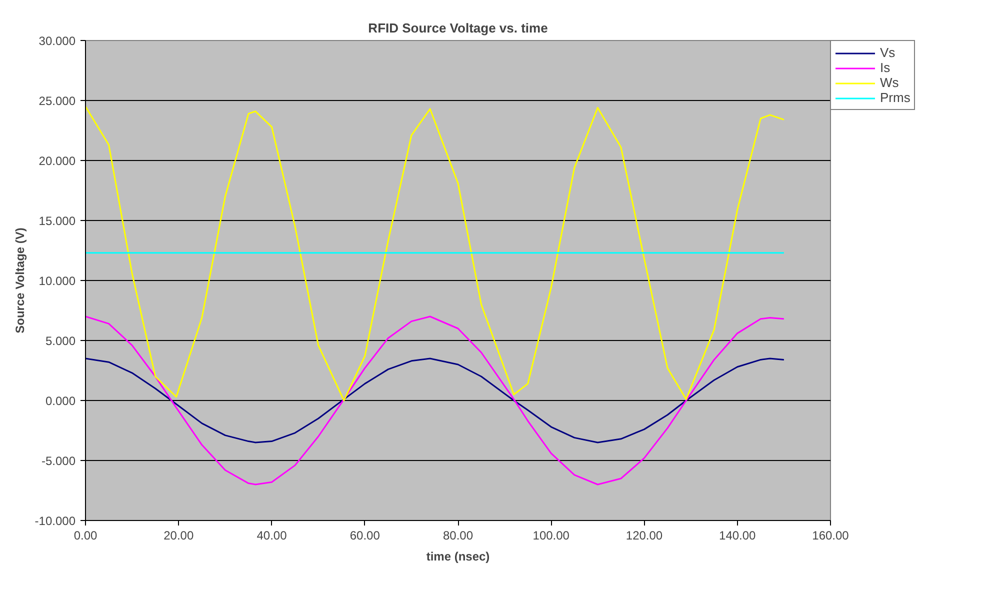  What do you see at coordinates (179, 535) in the screenshot?
I see `x-tick-label: 20.00` at bounding box center [179, 535].